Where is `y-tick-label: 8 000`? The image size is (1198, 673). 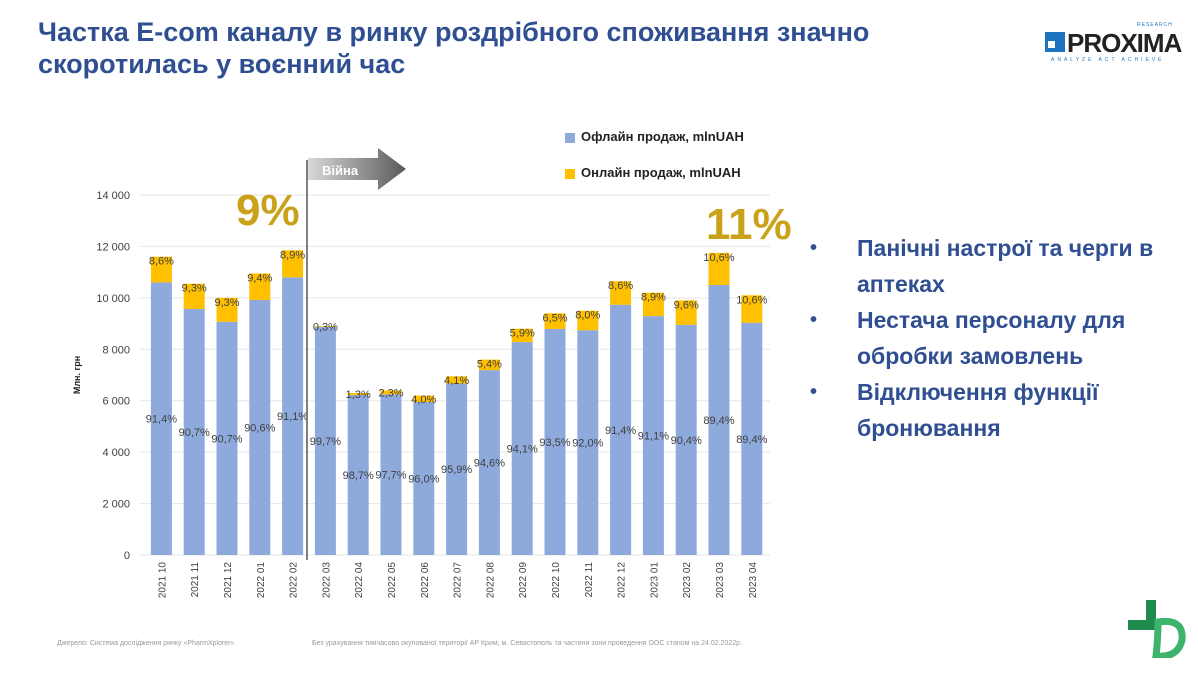 y-tick-label: 8 000 is located at coordinates (116, 350).